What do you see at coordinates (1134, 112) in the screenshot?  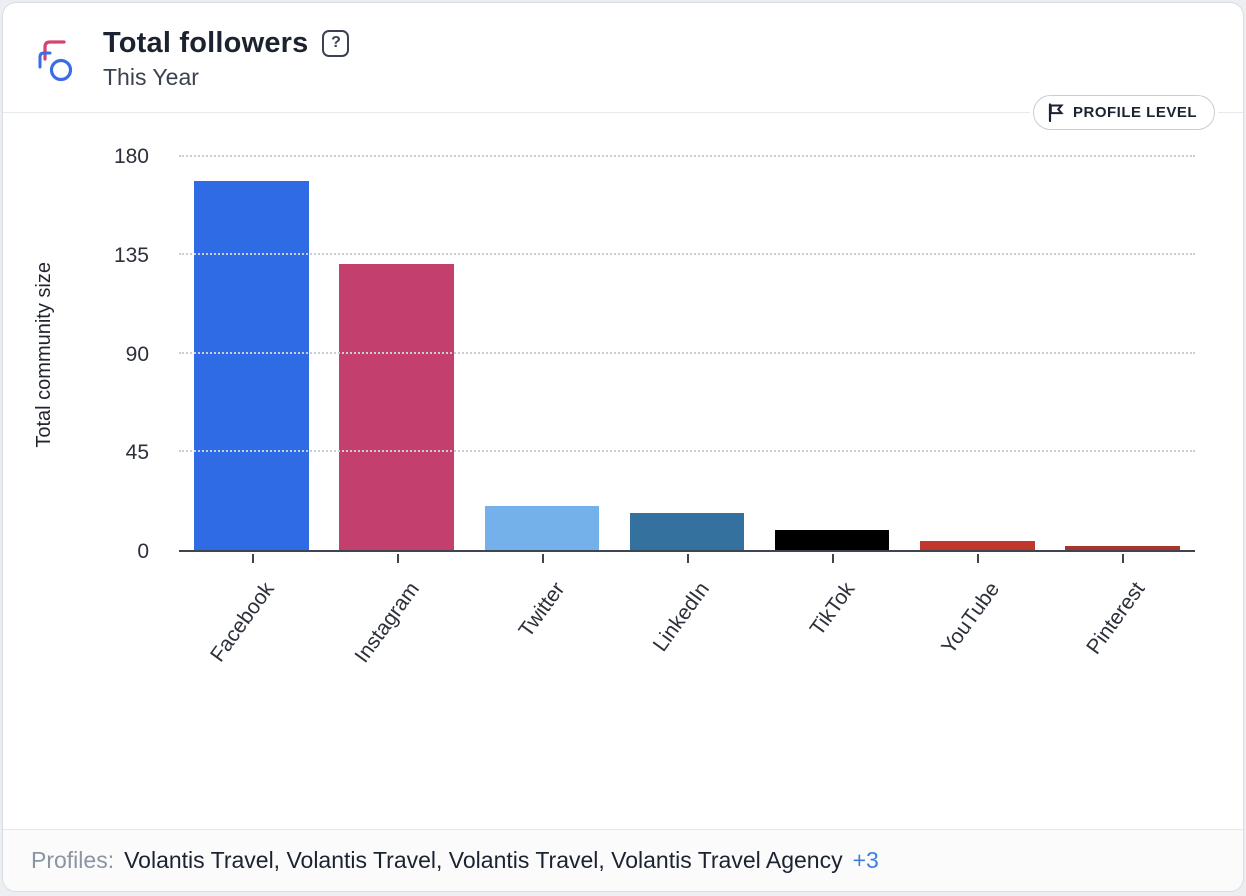 I see `profile-level-label: PROFILE LEVEL` at bounding box center [1134, 112].